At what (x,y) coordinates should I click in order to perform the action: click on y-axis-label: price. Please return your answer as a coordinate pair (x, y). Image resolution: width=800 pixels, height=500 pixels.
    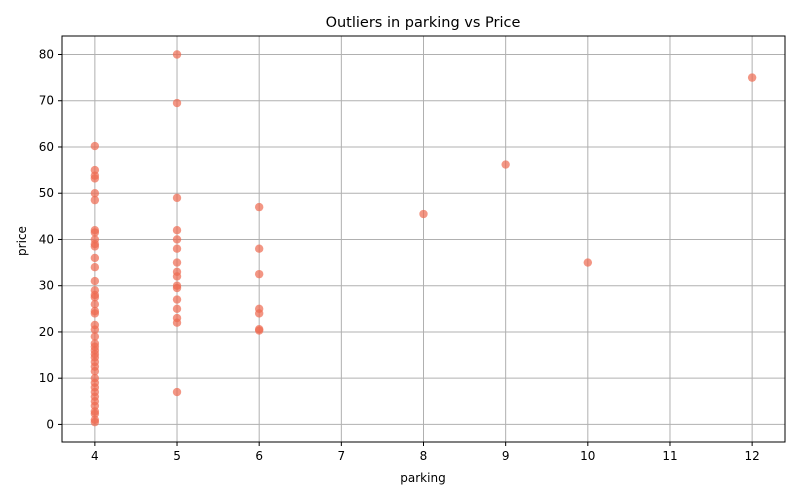
    Looking at the image, I should click on (22, 241).